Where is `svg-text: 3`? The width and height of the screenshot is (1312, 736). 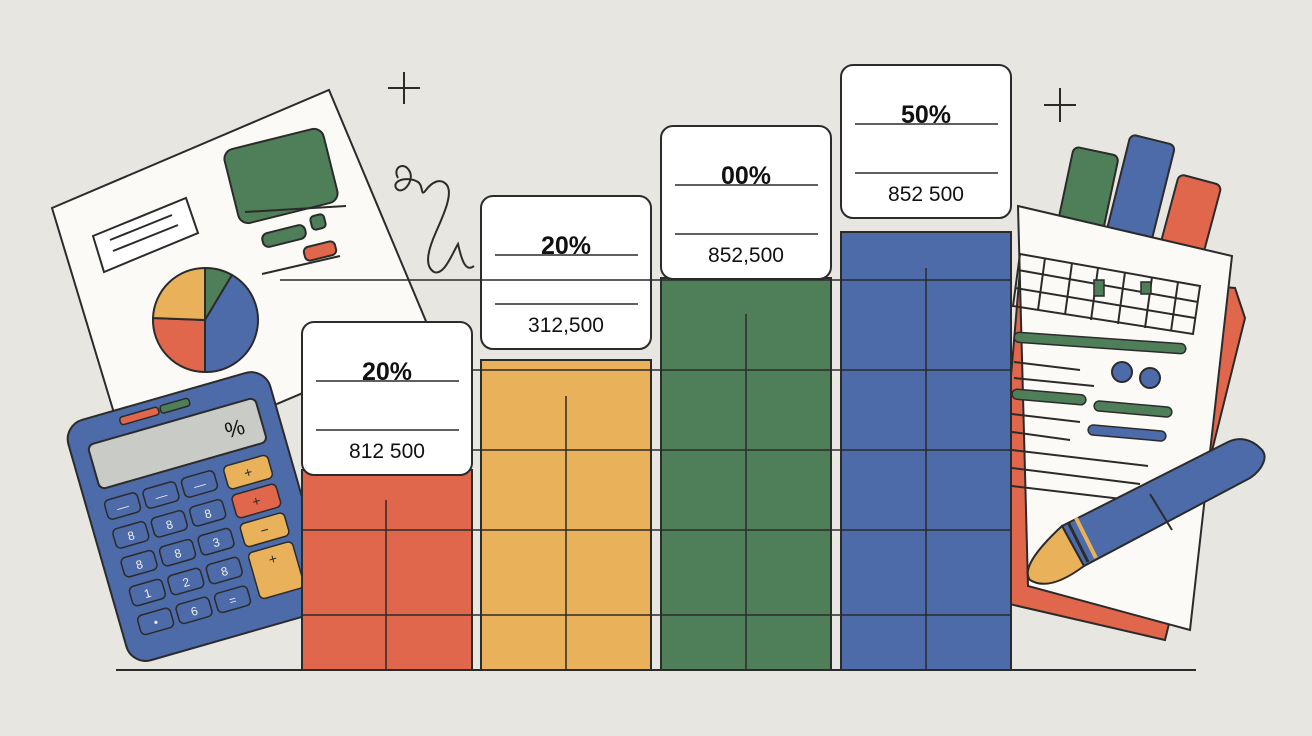
svg-text: 3 is located at coordinates (216, 542).